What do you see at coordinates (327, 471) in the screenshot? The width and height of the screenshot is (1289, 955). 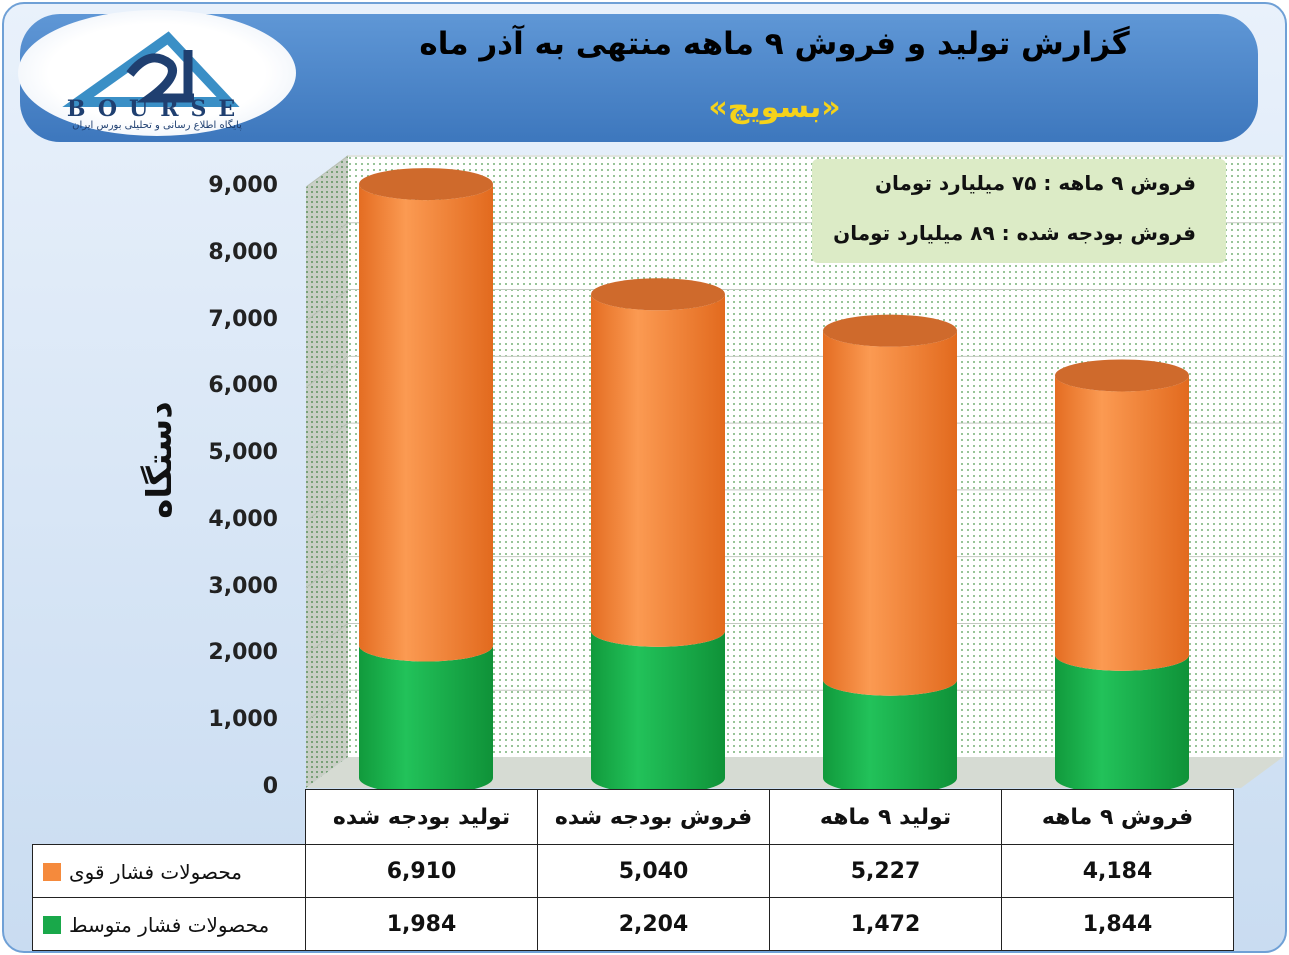 I see `plot-side-wall` at bounding box center [327, 471].